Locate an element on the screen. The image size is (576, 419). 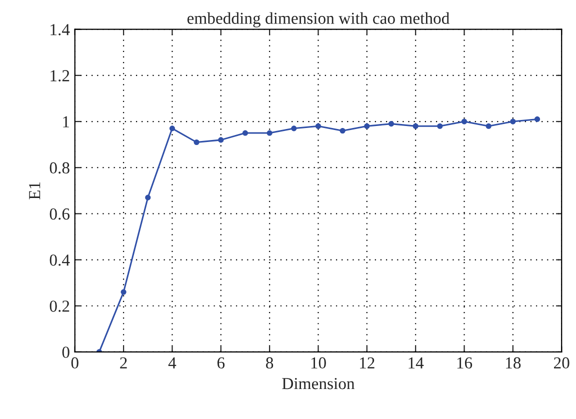
x-tick-label: 20 is located at coordinates (562, 363).